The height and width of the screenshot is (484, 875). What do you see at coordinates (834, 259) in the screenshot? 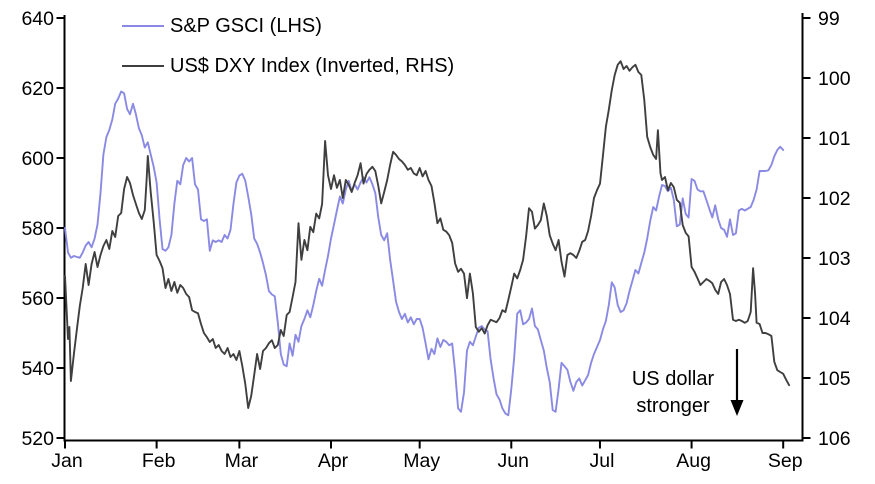
I see `right-axis-tick-label: 103` at bounding box center [834, 259].